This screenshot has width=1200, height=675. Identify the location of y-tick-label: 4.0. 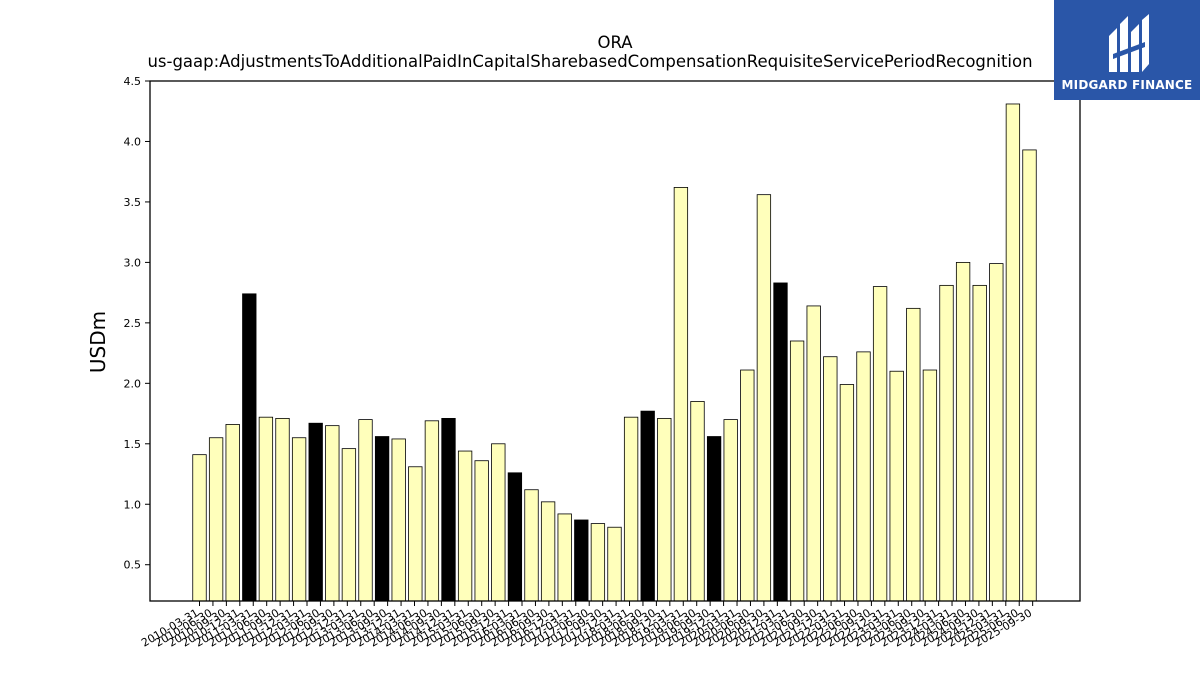
(133, 141).